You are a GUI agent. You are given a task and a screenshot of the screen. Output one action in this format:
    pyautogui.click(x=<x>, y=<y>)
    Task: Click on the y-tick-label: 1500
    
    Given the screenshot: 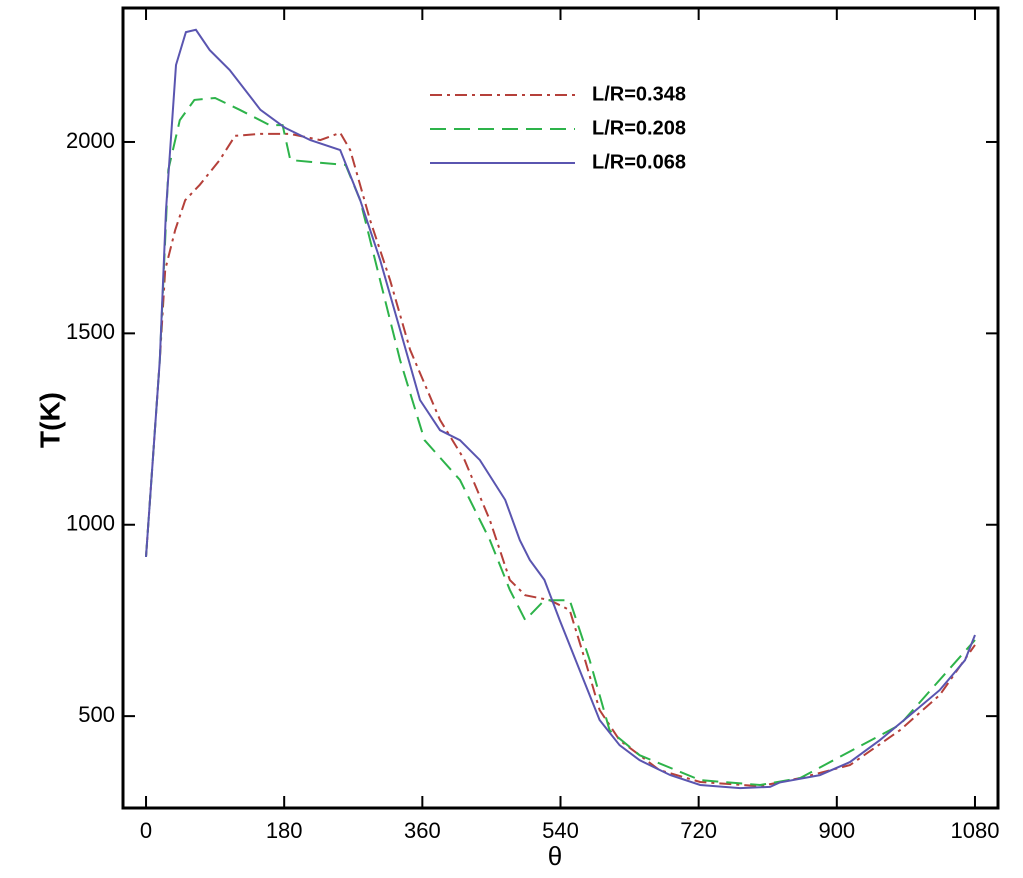 What is the action you would take?
    pyautogui.click(x=90, y=331)
    